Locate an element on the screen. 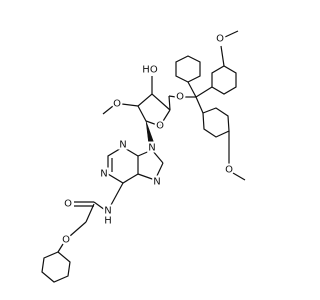 This screenshot has width=320, height=300. atom-label: HO is located at coordinates (150, 70).